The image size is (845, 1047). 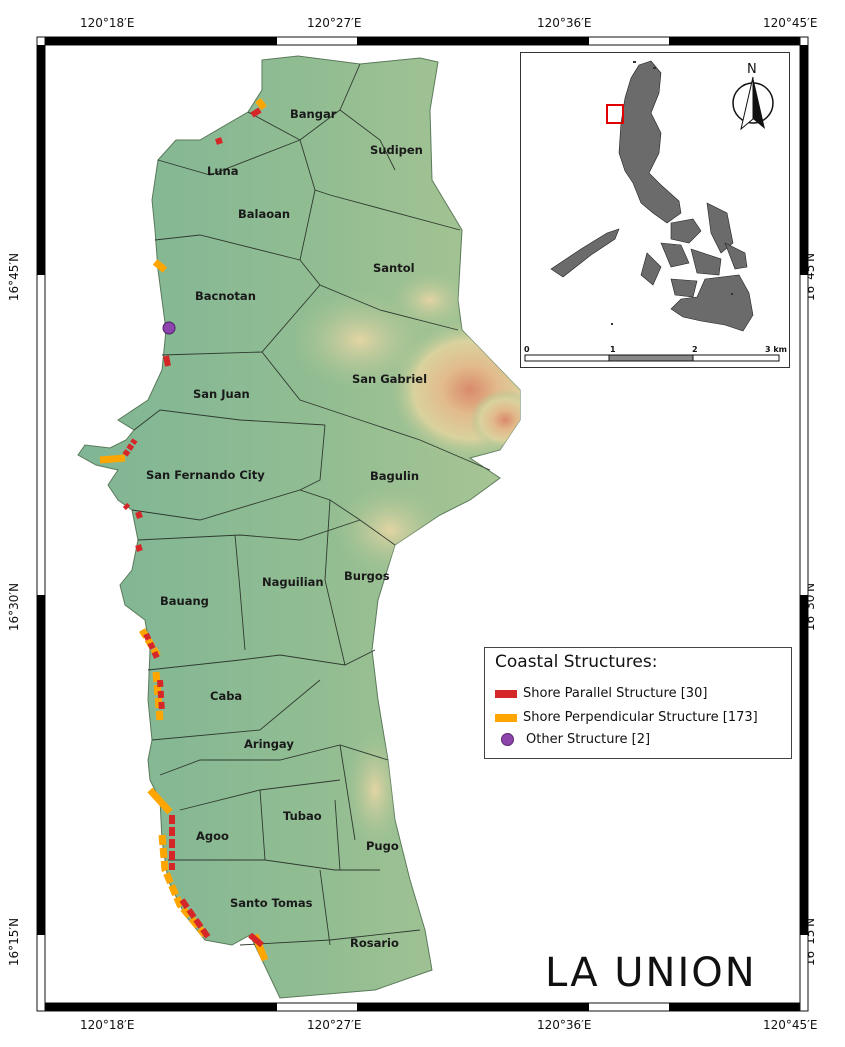 I want to click on label-bagulin: Bagulin, so click(x=394, y=476).